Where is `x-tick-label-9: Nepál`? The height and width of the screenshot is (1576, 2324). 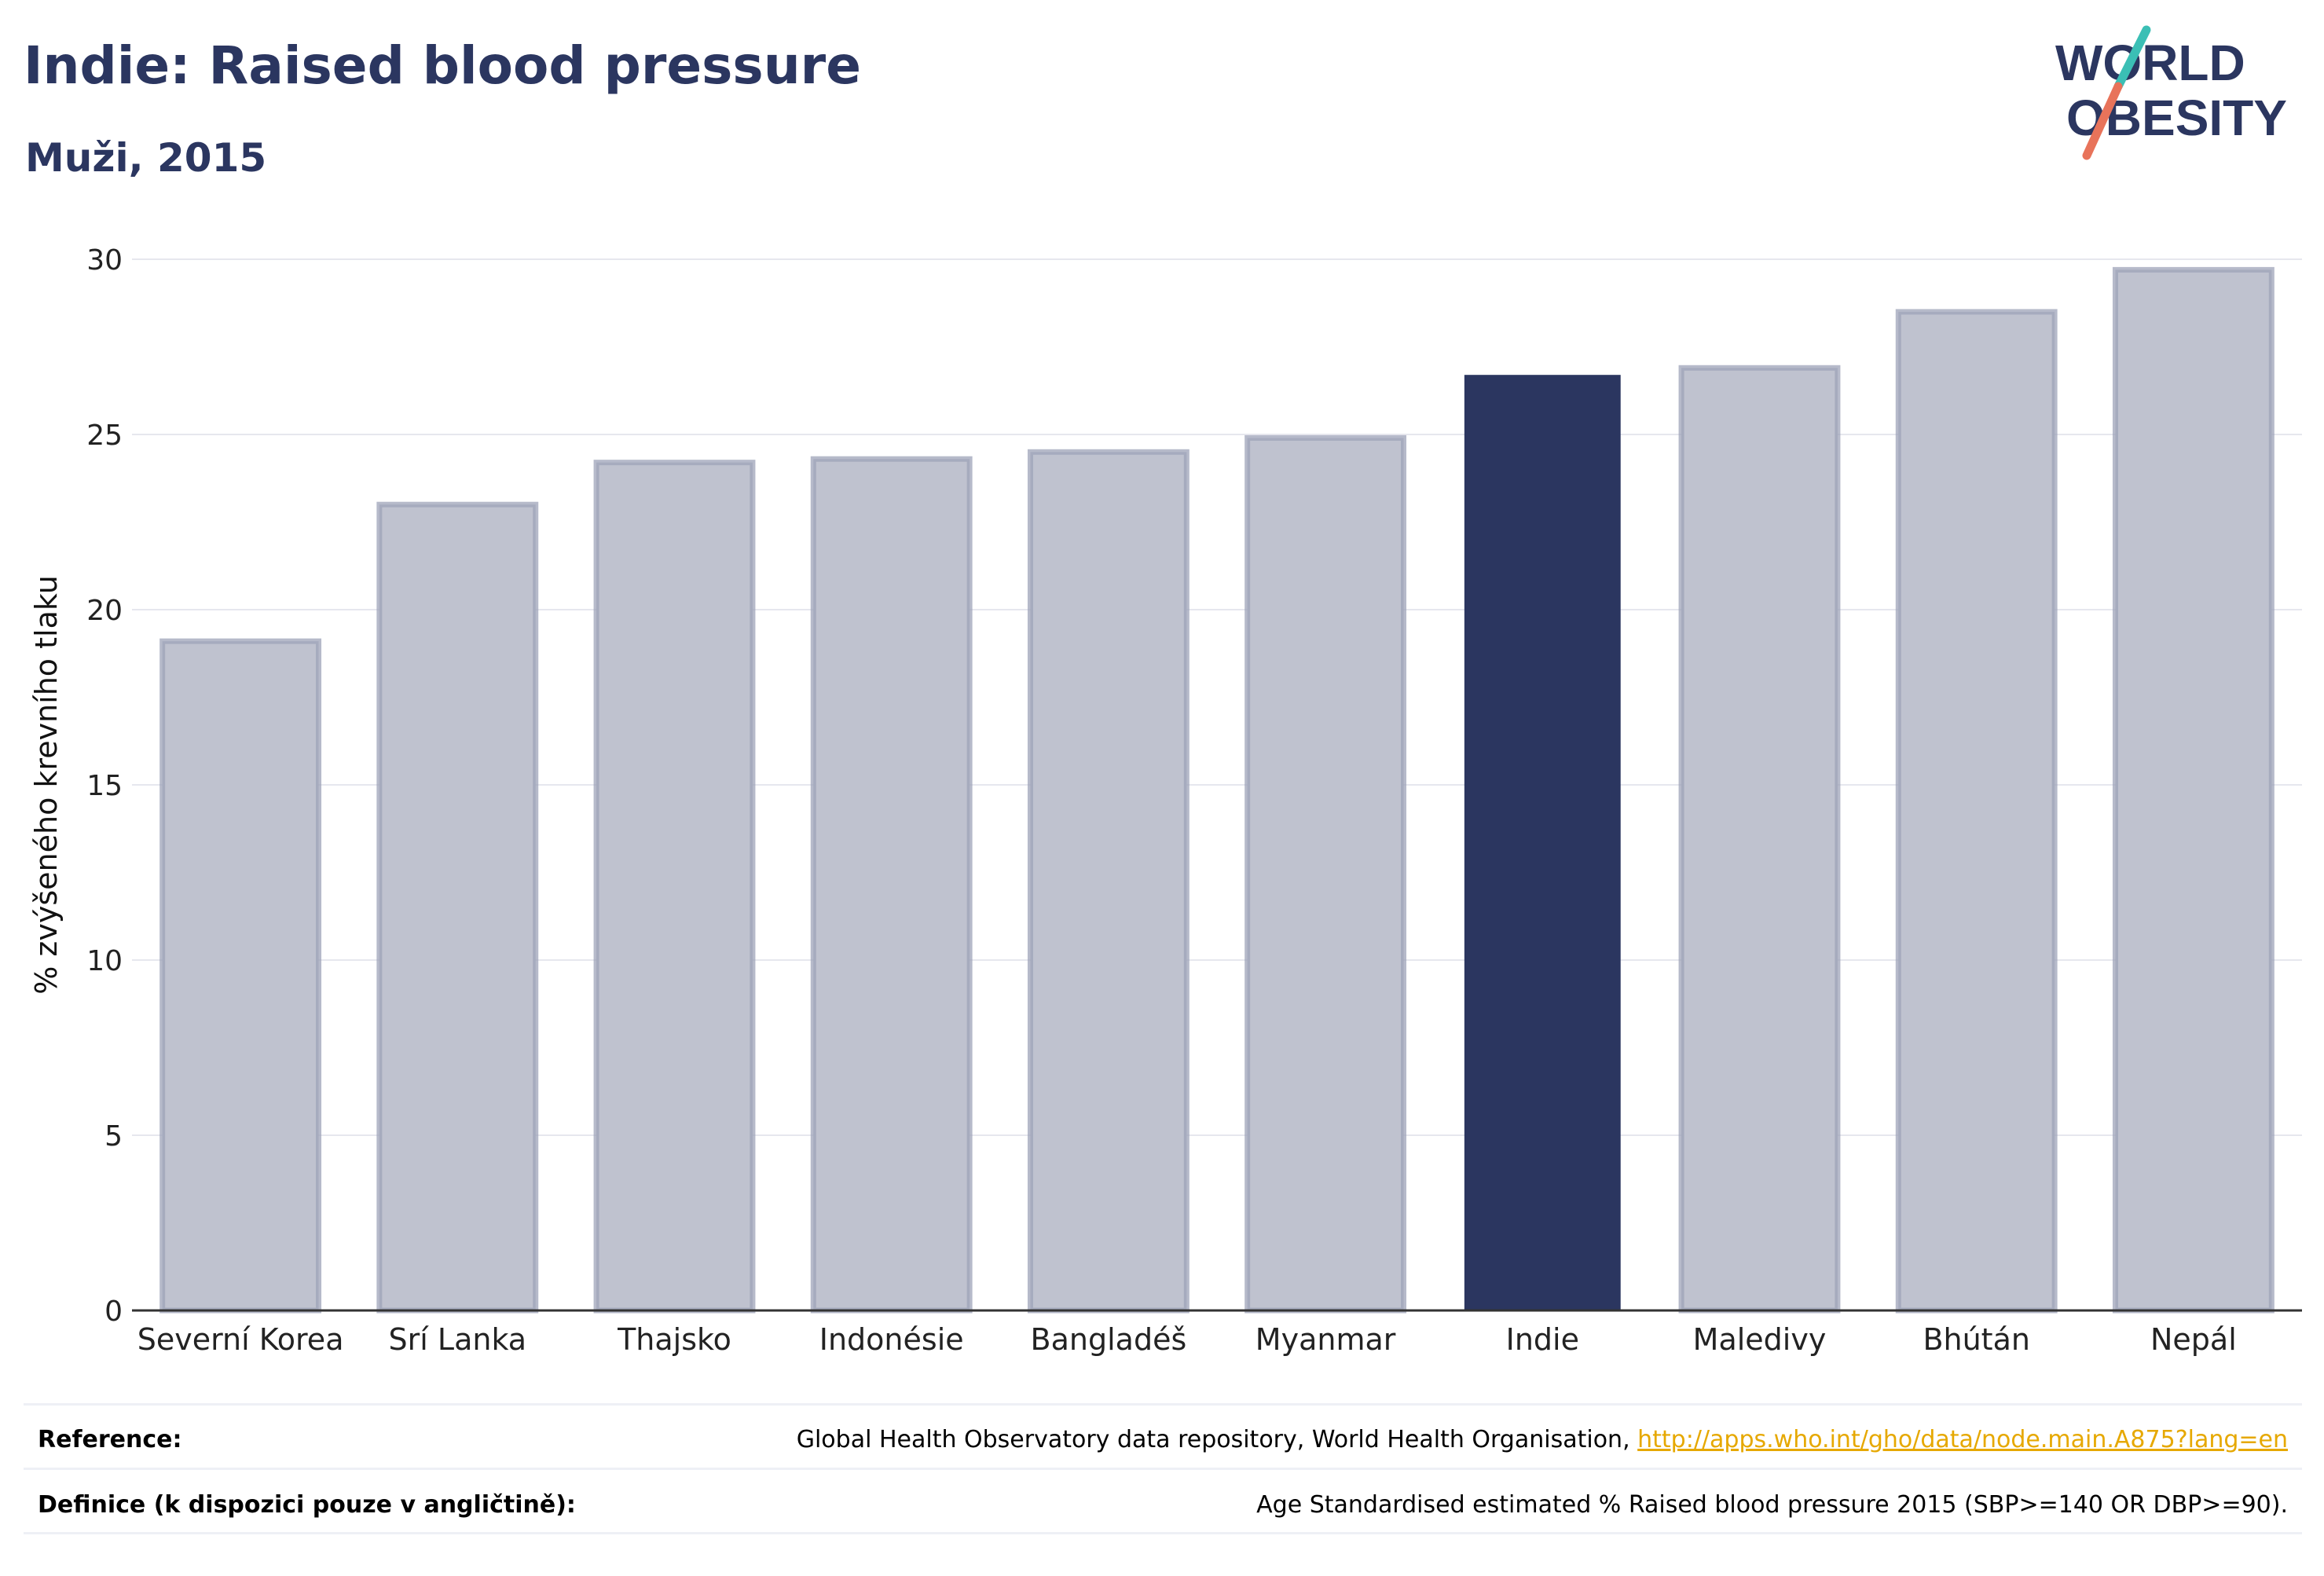 x-tick-label-9: Nepál is located at coordinates (2193, 1339).